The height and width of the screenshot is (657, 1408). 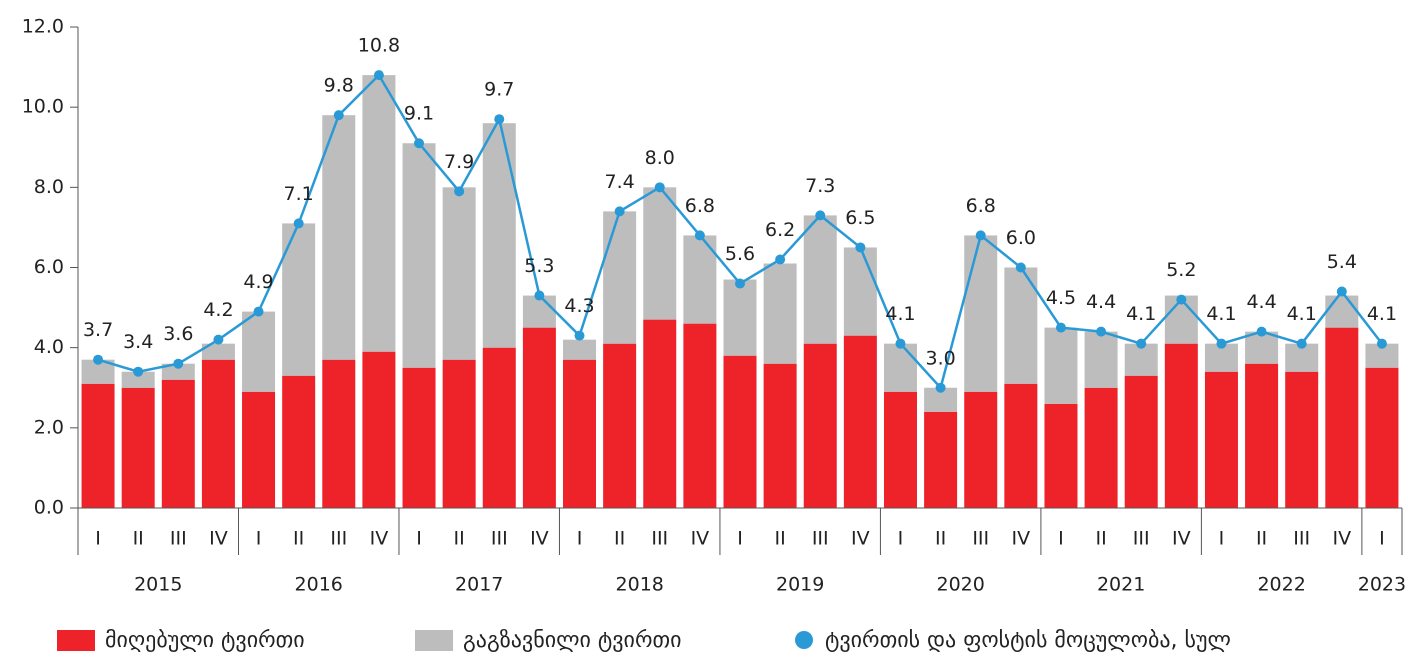 What do you see at coordinates (1342, 262) in the screenshot?
I see `data-label: 5.4` at bounding box center [1342, 262].